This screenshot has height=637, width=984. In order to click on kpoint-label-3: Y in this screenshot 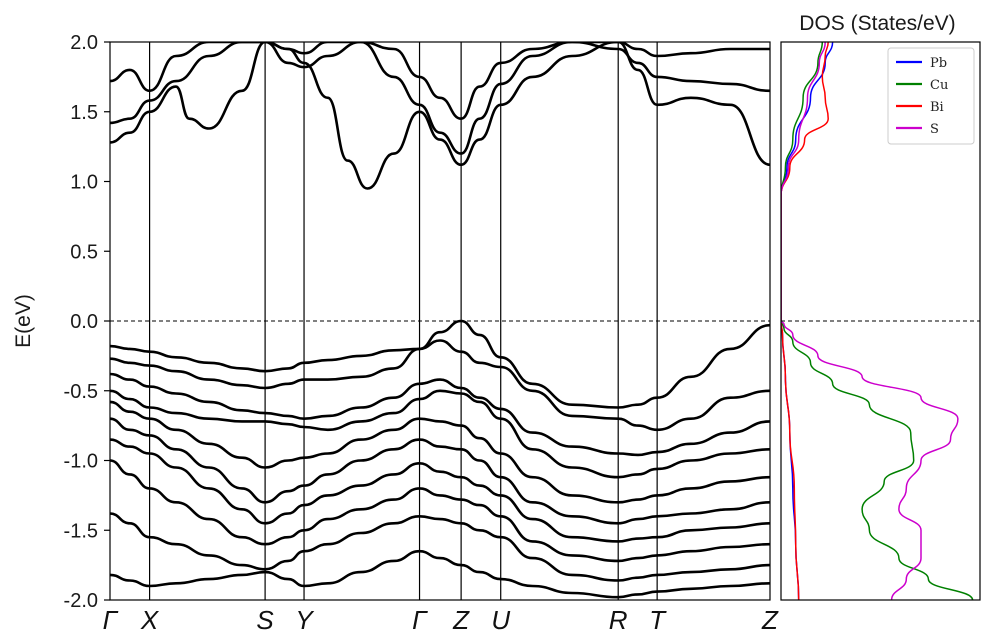, I will do `click(304, 620)`.